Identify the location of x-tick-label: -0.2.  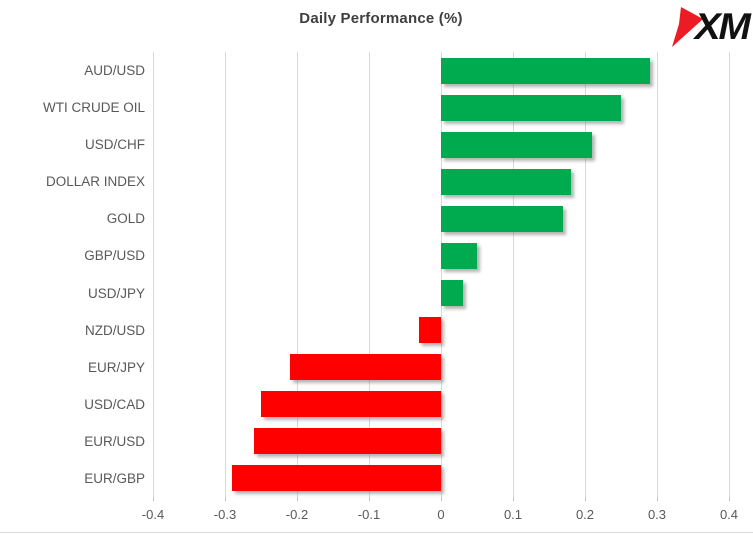
(297, 514).